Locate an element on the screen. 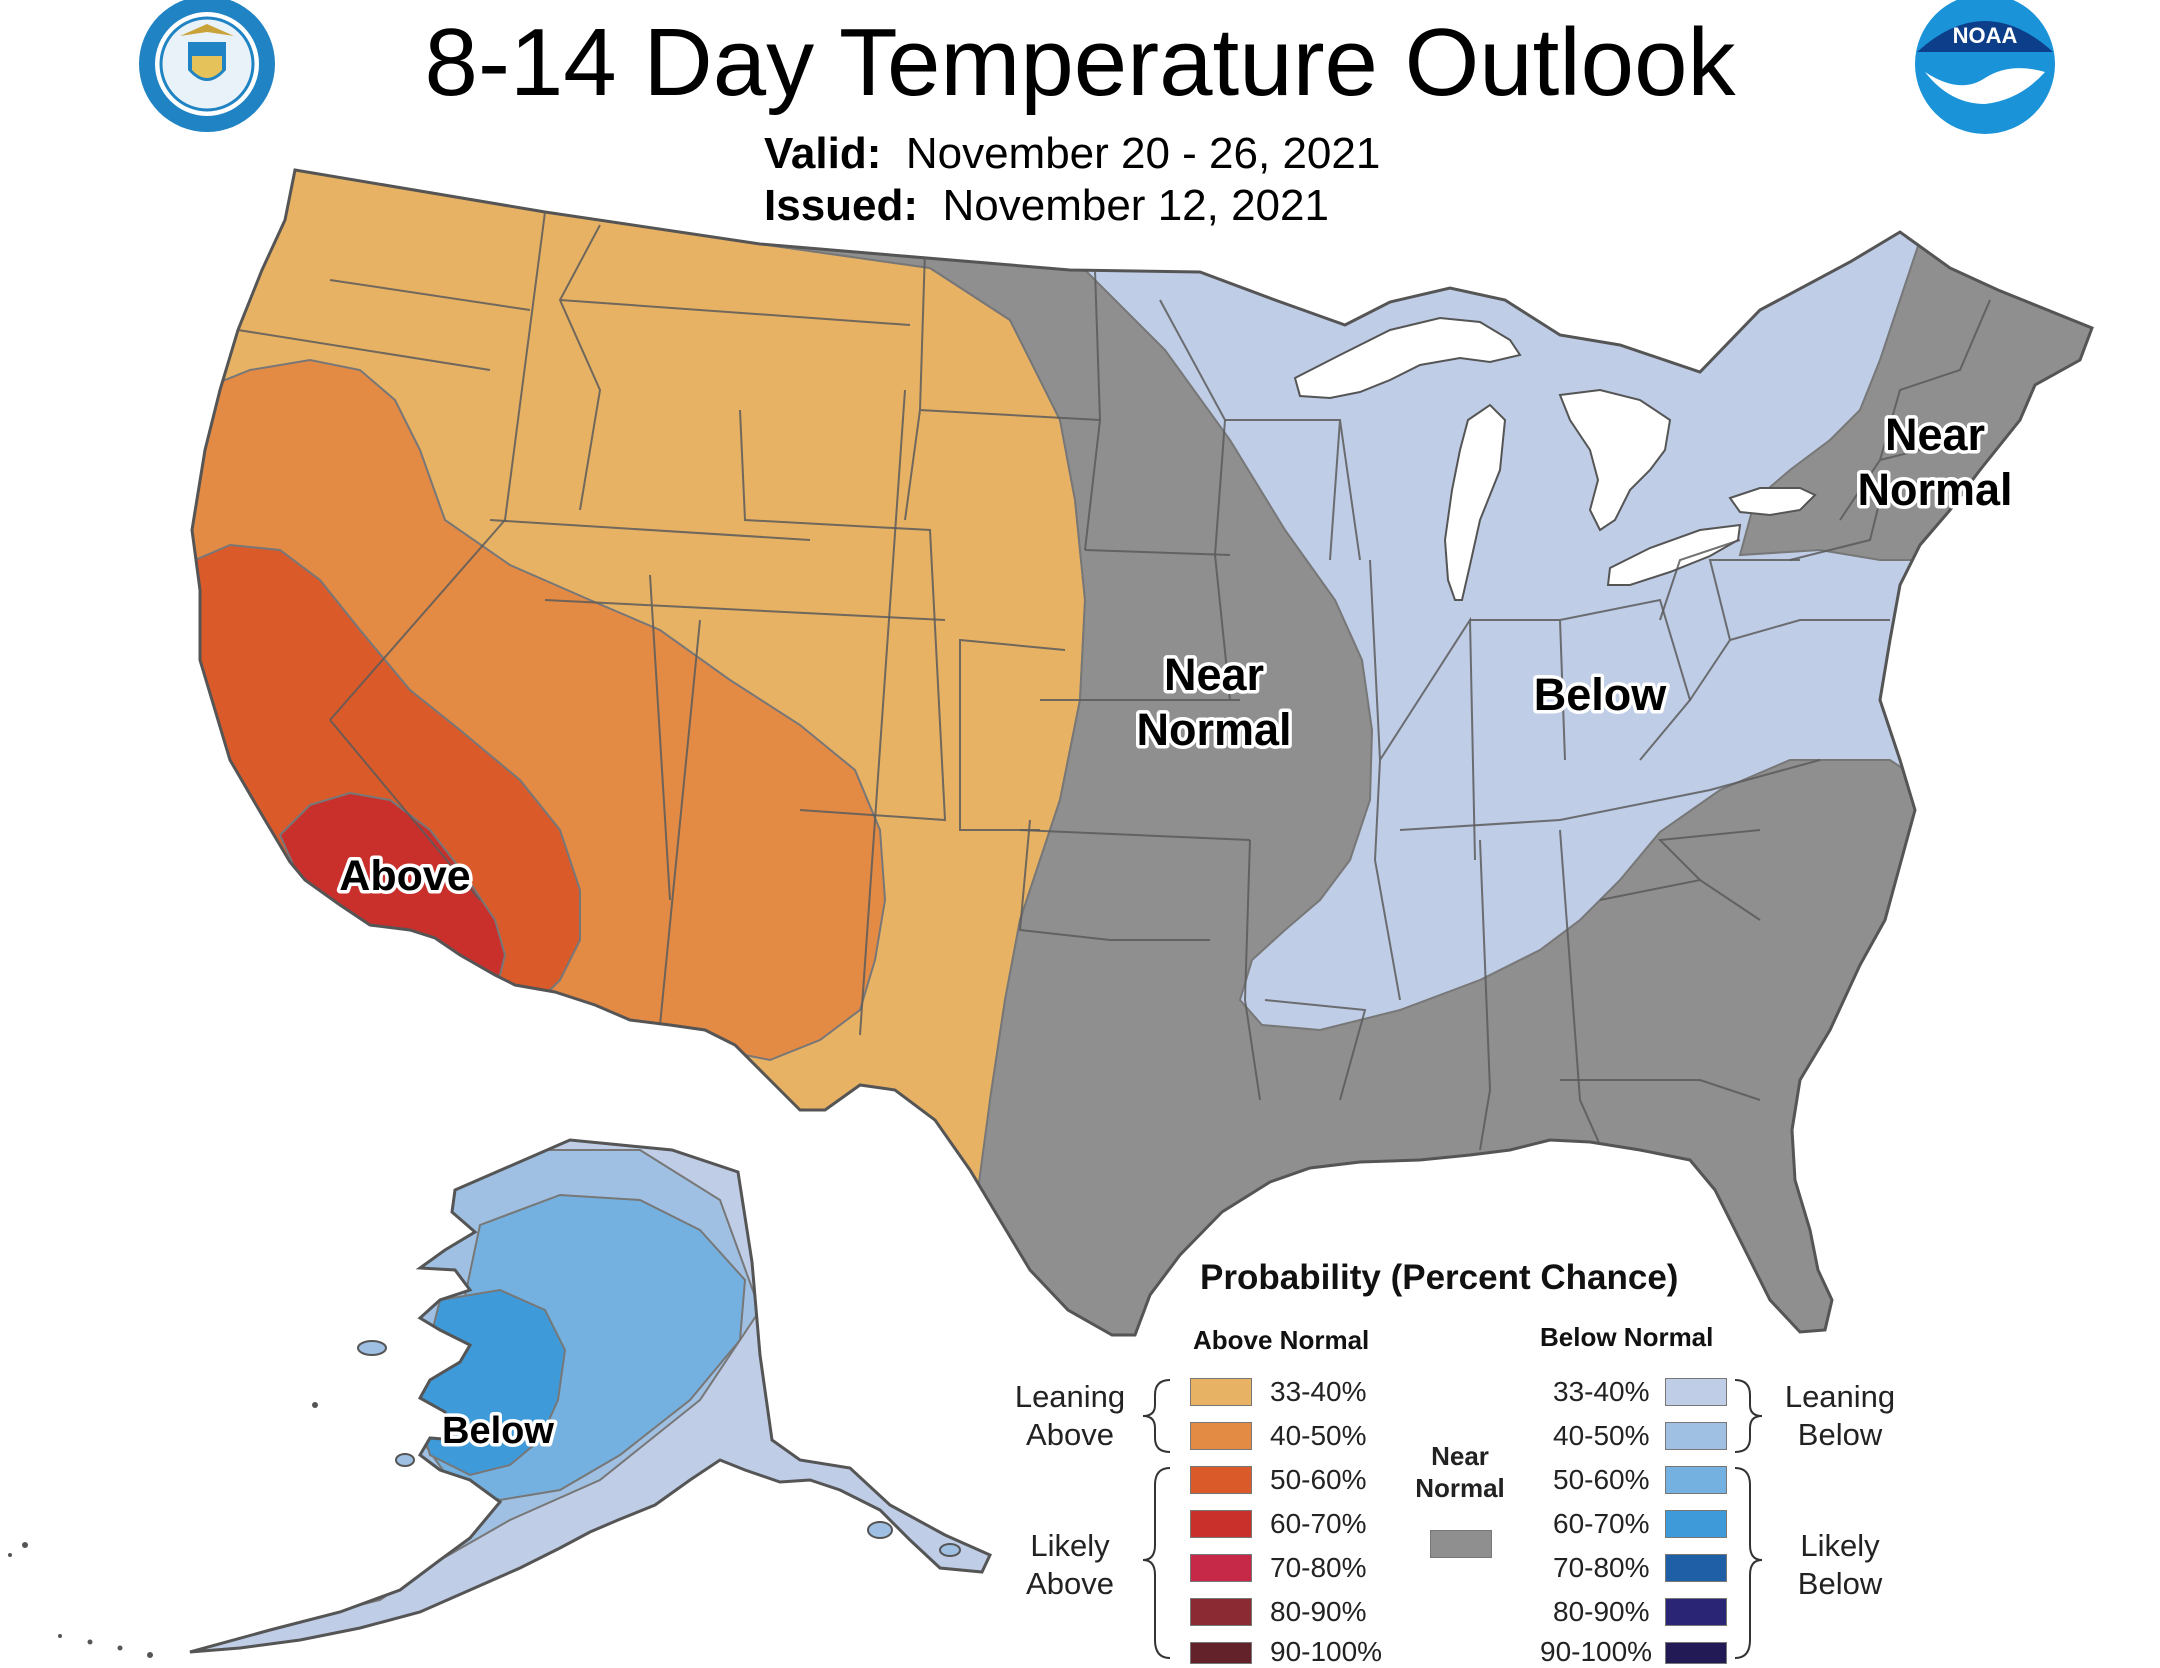 Image resolution: width=2160 pixels, height=1668 pixels. commerce-seal is located at coordinates (207, 66).